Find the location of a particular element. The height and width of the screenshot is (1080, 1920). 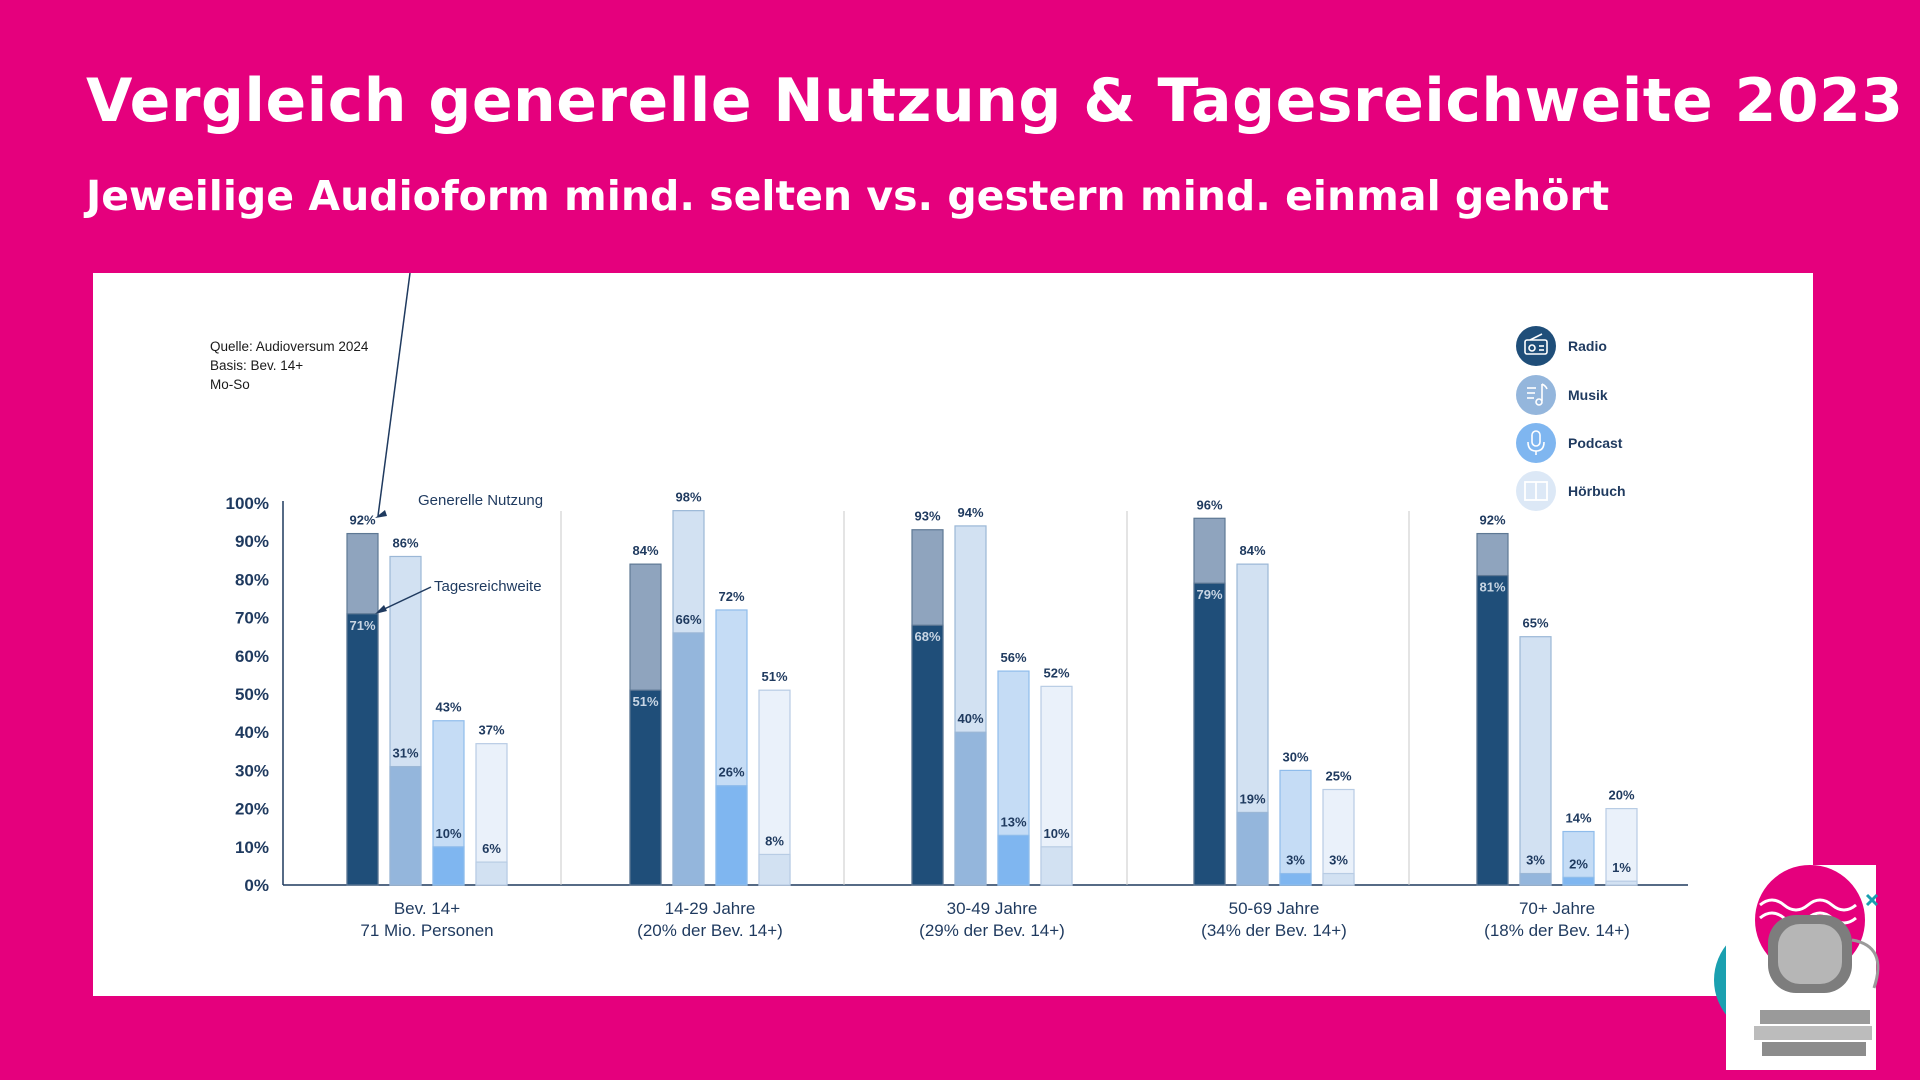

y-tick-label: 60% is located at coordinates (252, 656).